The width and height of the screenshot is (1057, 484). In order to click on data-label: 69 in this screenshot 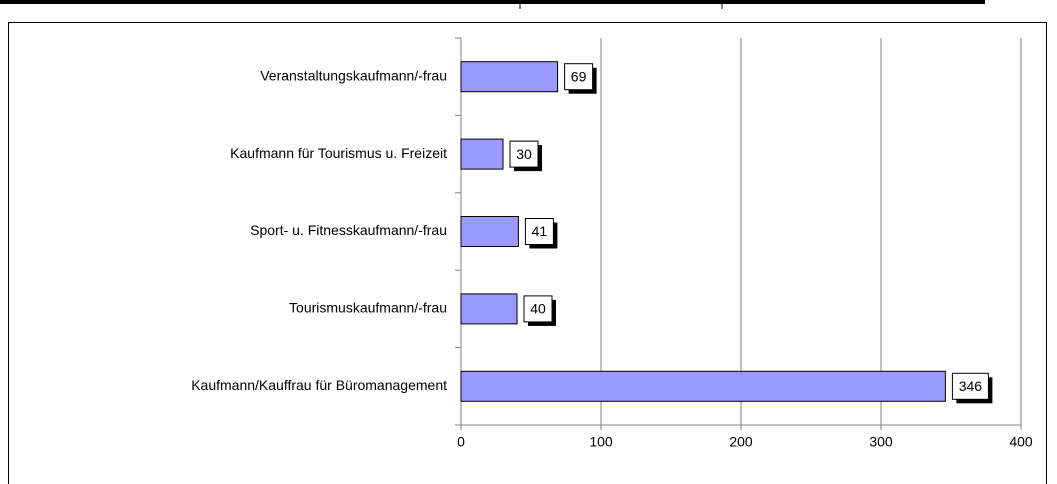, I will do `click(579, 76)`.